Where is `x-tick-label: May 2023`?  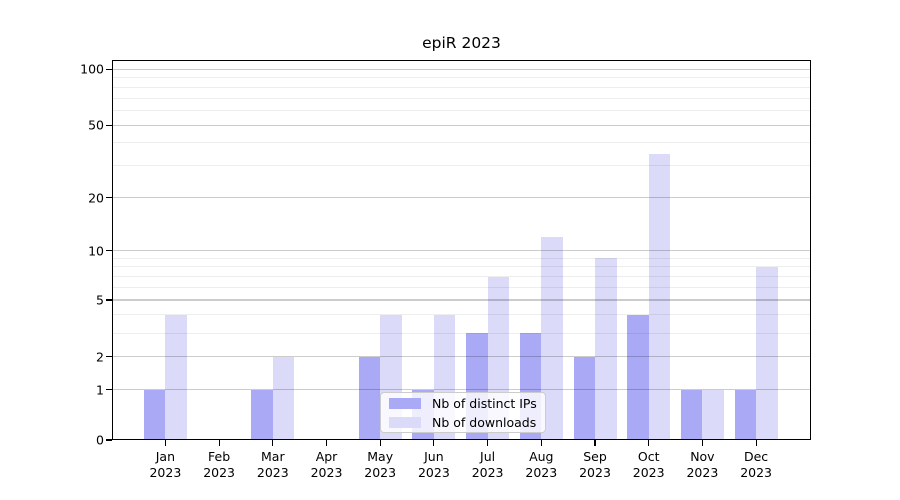
x-tick-label: May 2023 is located at coordinates (380, 464).